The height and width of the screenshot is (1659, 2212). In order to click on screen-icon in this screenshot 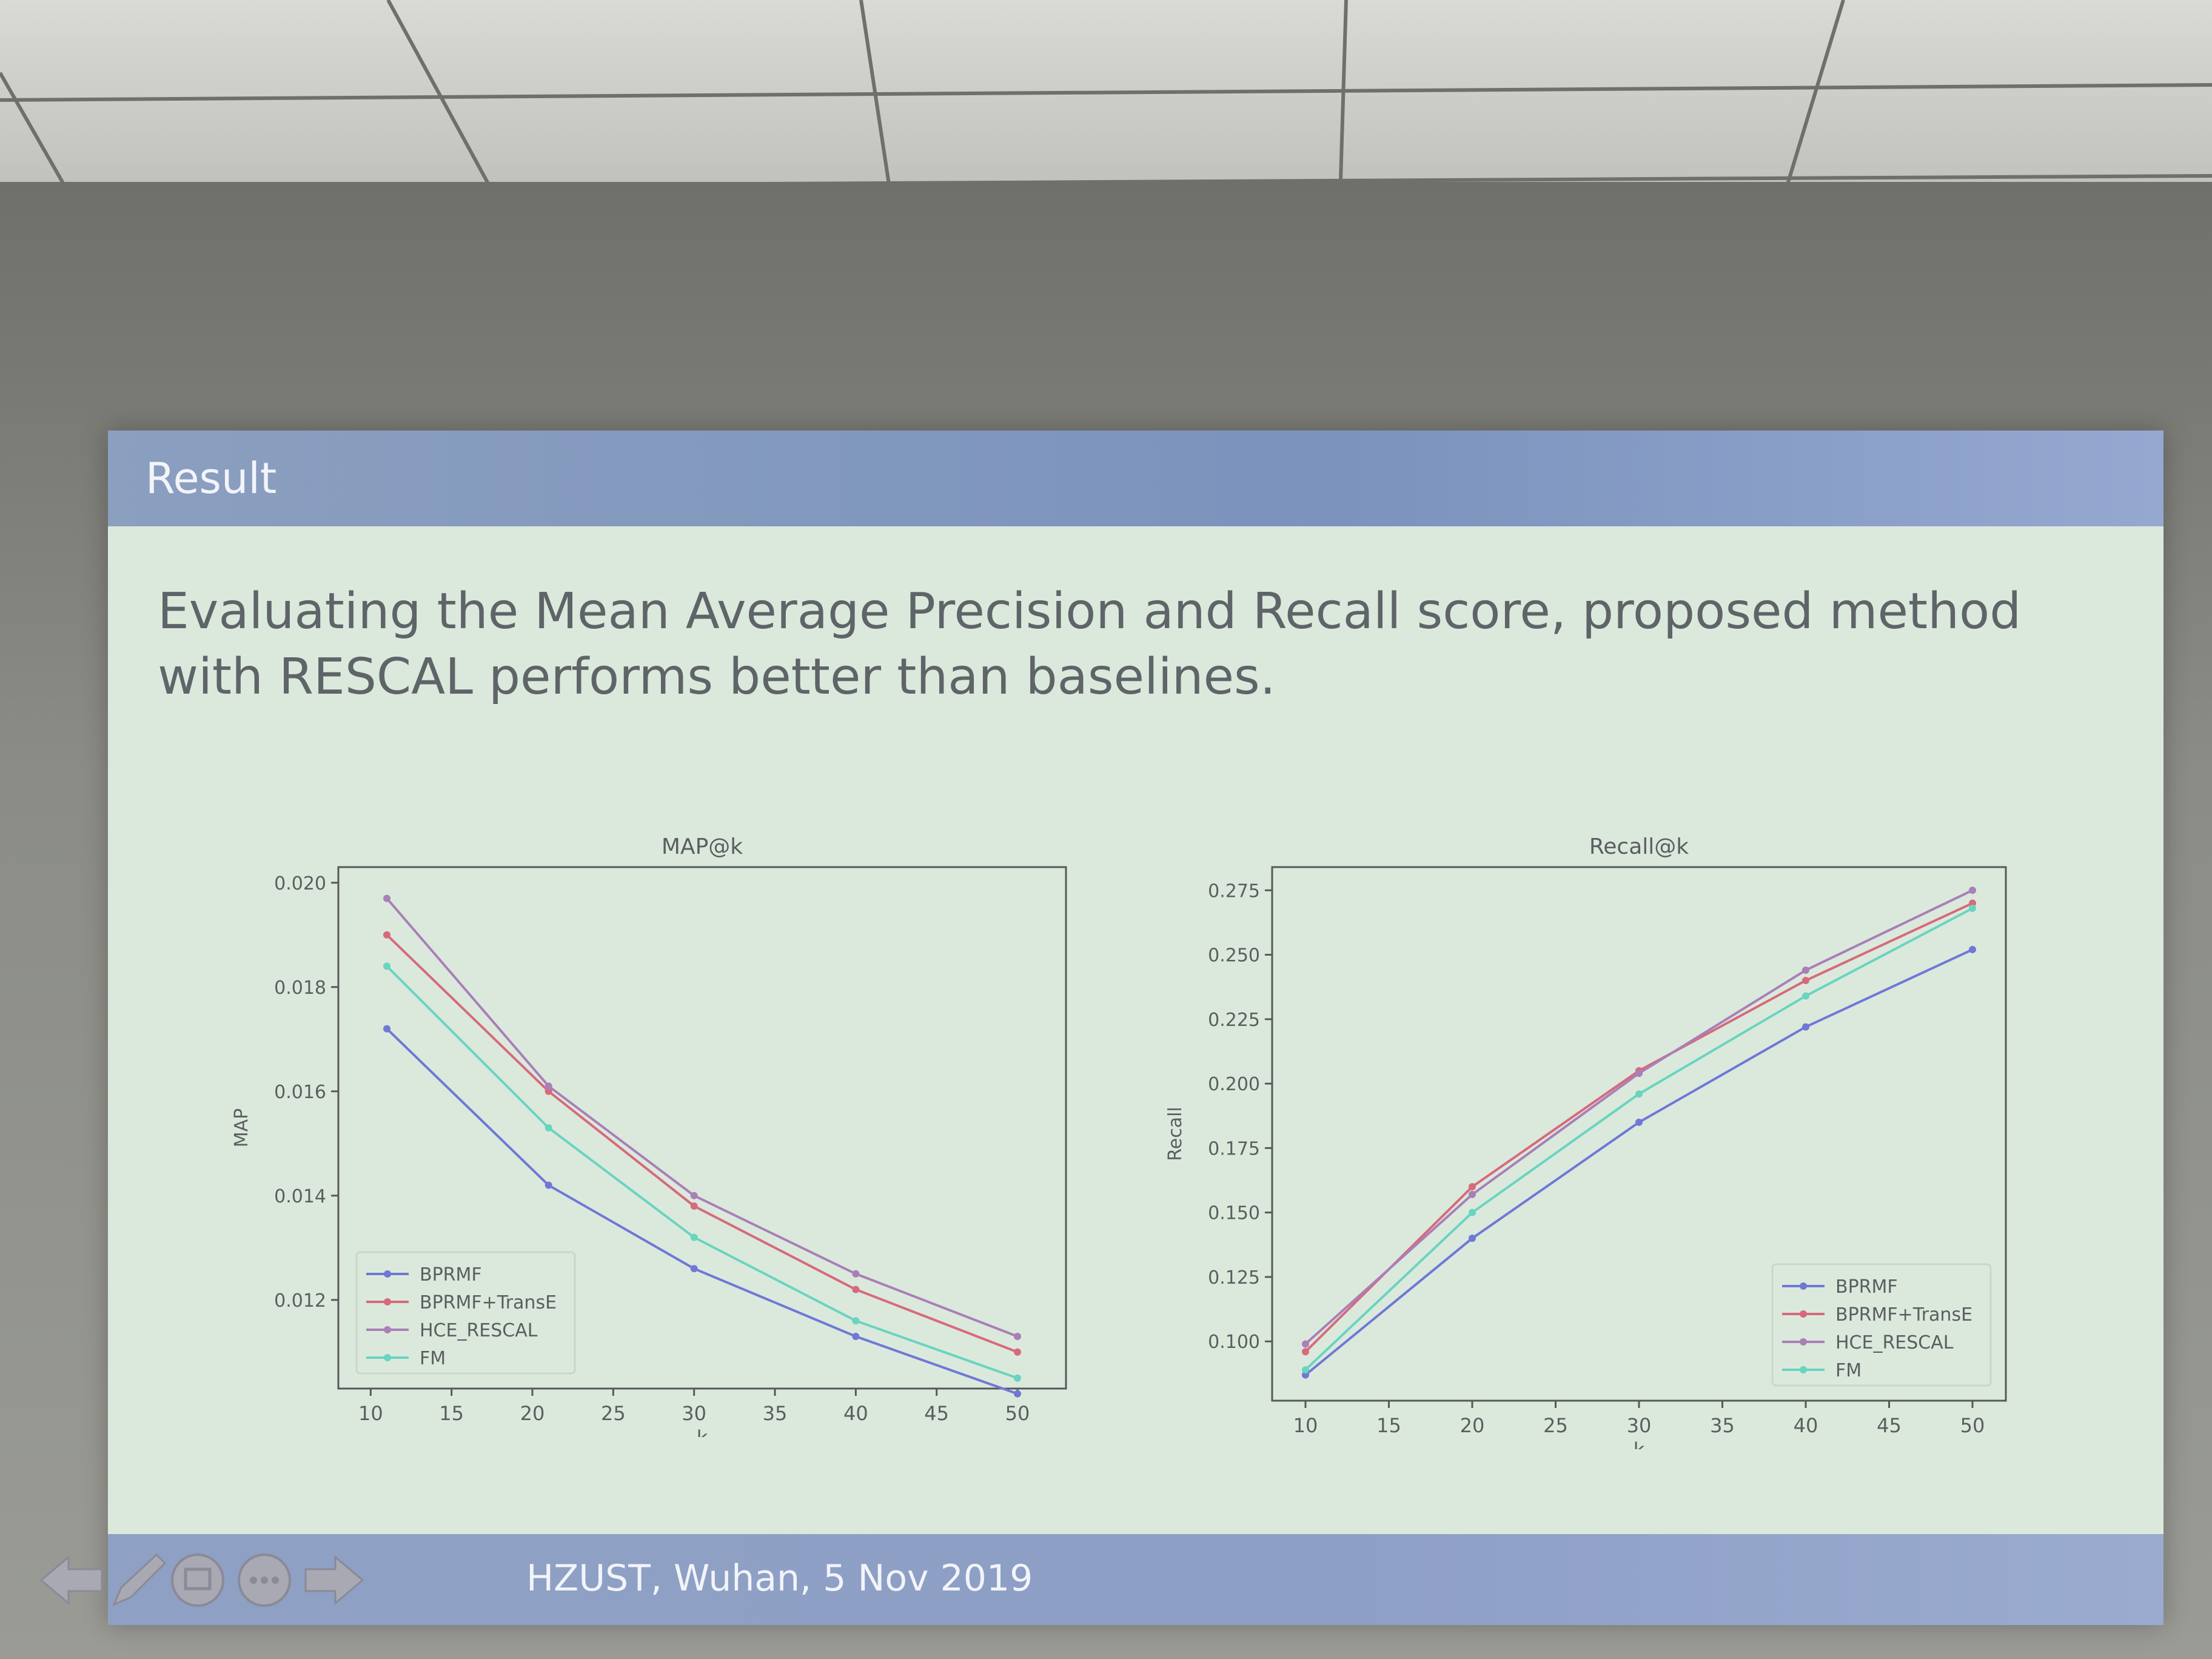, I will do `click(198, 1580)`.